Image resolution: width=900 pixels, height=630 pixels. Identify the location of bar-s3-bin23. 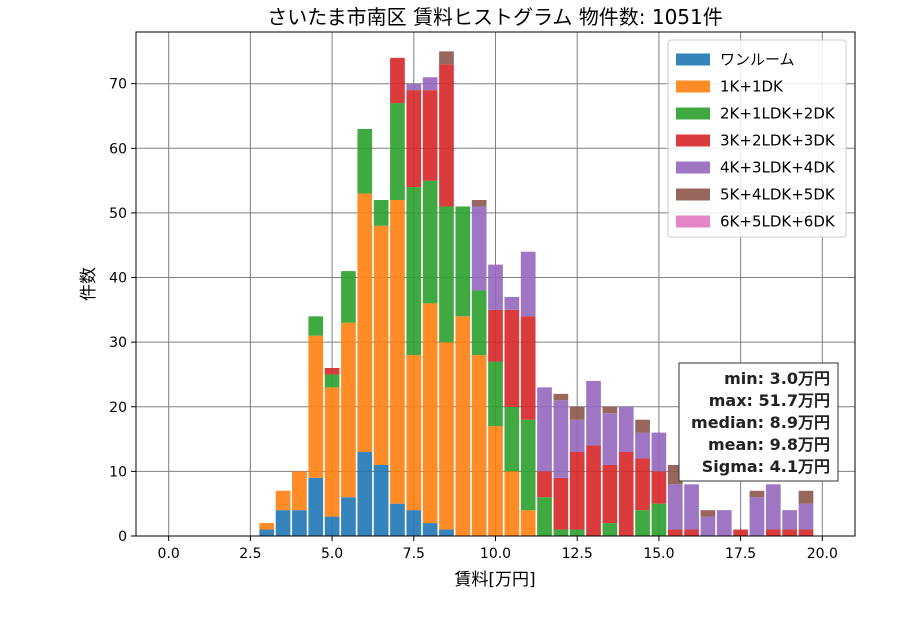
(642, 484).